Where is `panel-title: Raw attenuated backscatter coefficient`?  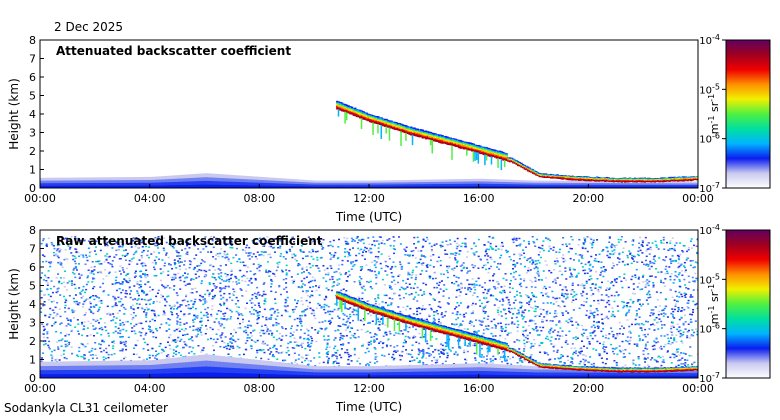
panel-title: Raw attenuated backscatter coefficient is located at coordinates (189, 241).